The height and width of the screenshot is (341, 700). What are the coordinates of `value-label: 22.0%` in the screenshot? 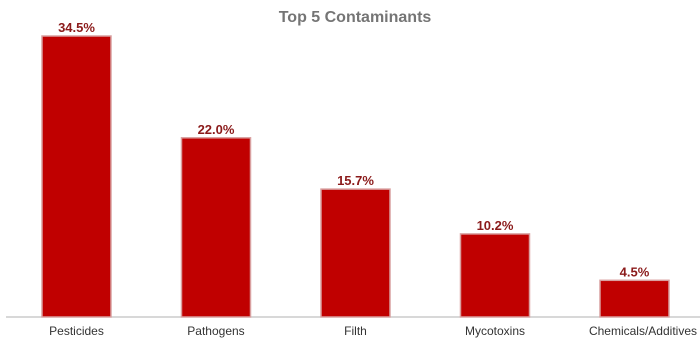 It's located at (216, 129).